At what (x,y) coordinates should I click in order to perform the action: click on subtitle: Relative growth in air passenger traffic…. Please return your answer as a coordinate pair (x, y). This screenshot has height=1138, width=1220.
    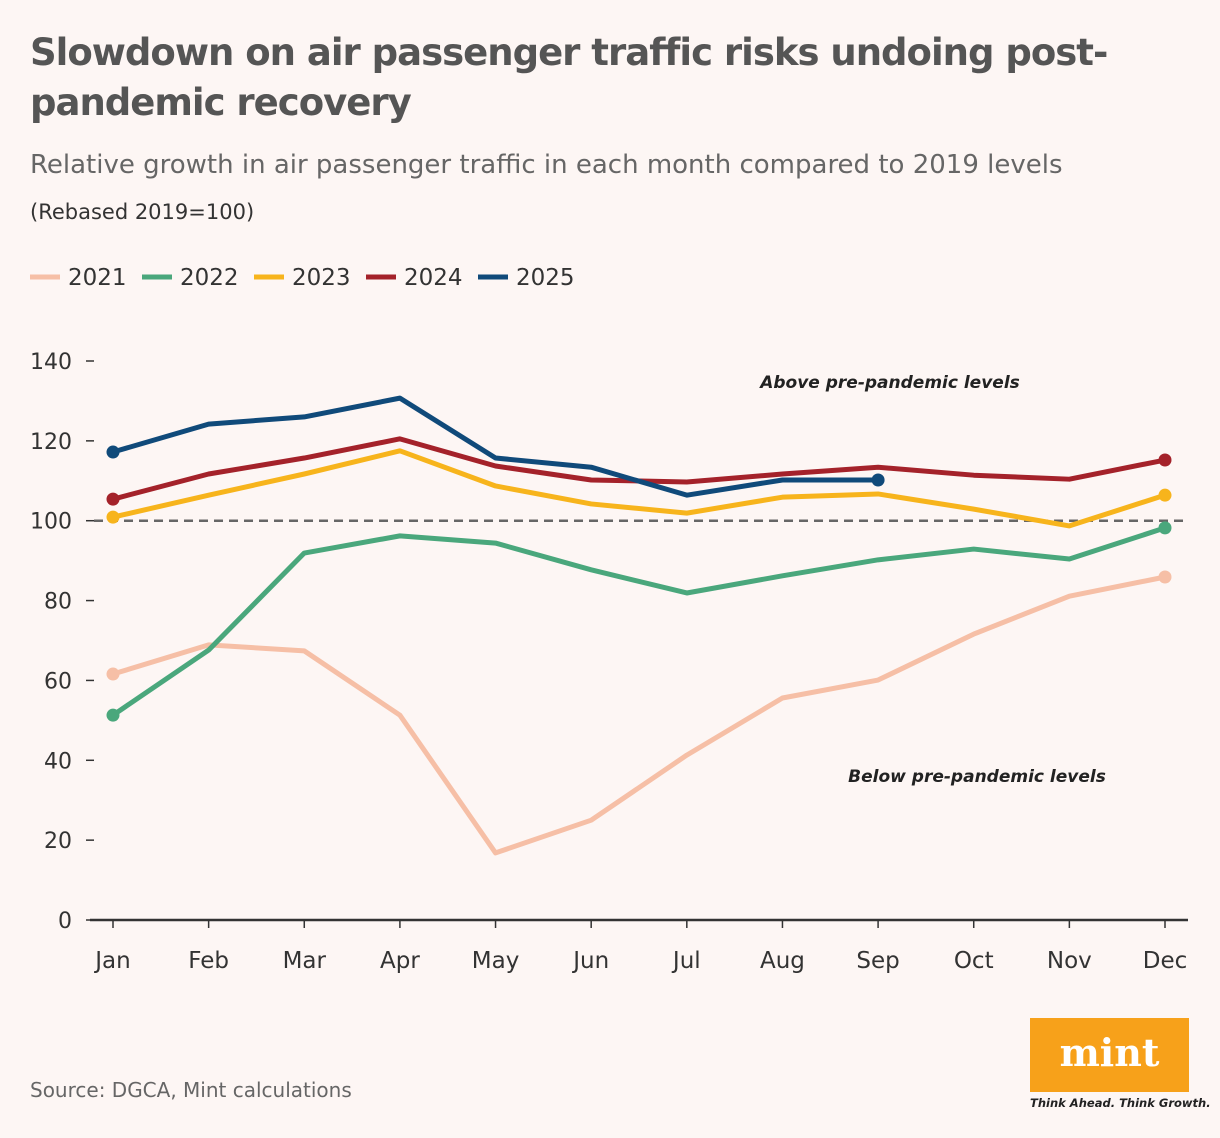
    Looking at the image, I should click on (546, 165).